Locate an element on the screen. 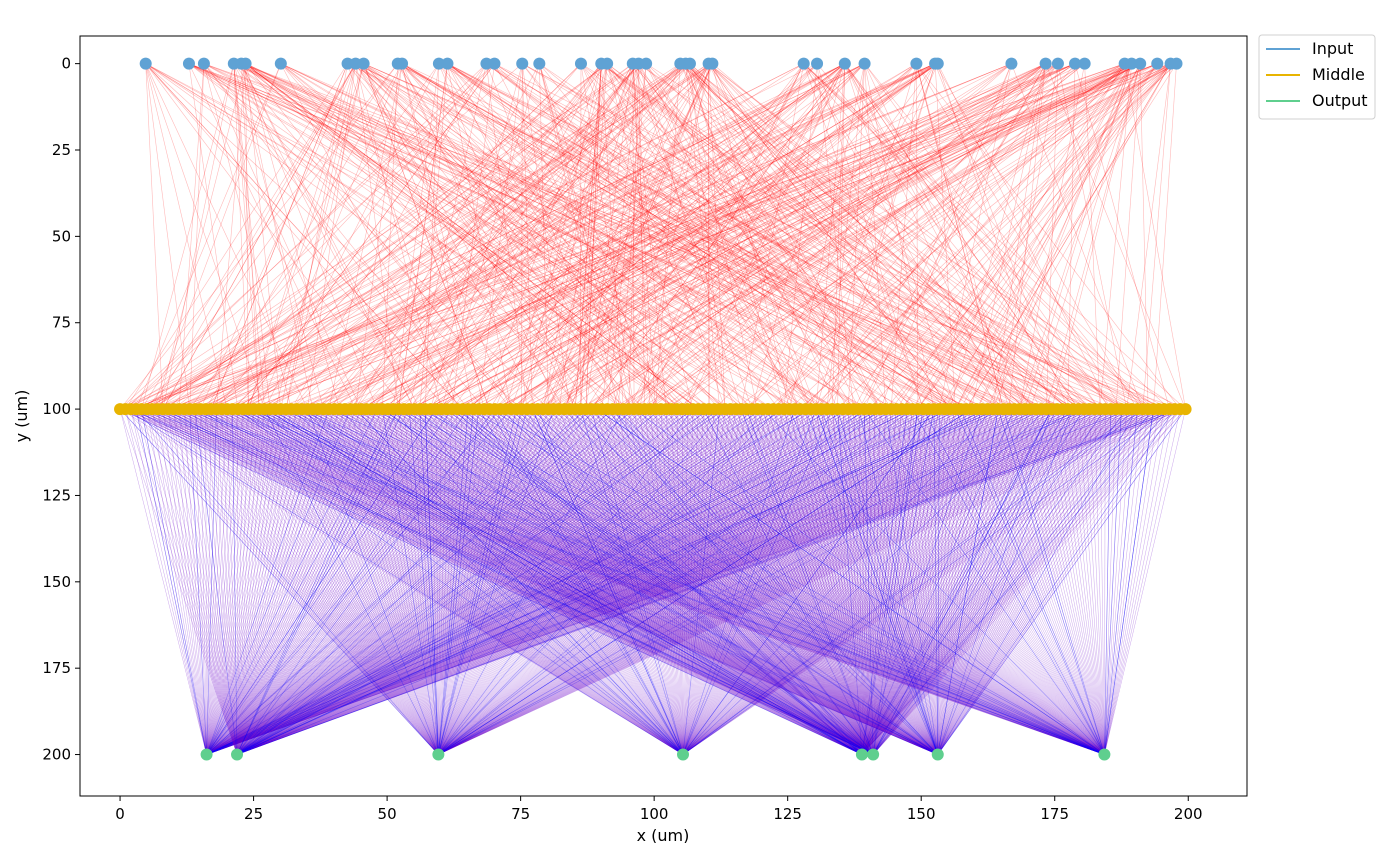 Image resolution: width=1383 pixels, height=847 pixels. middle-neuron-point is located at coordinates (1186, 409).